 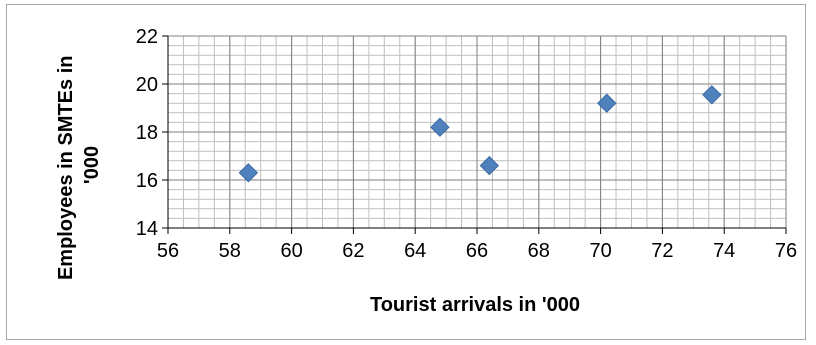 What do you see at coordinates (600, 251) in the screenshot?
I see `x-tick-label: 70` at bounding box center [600, 251].